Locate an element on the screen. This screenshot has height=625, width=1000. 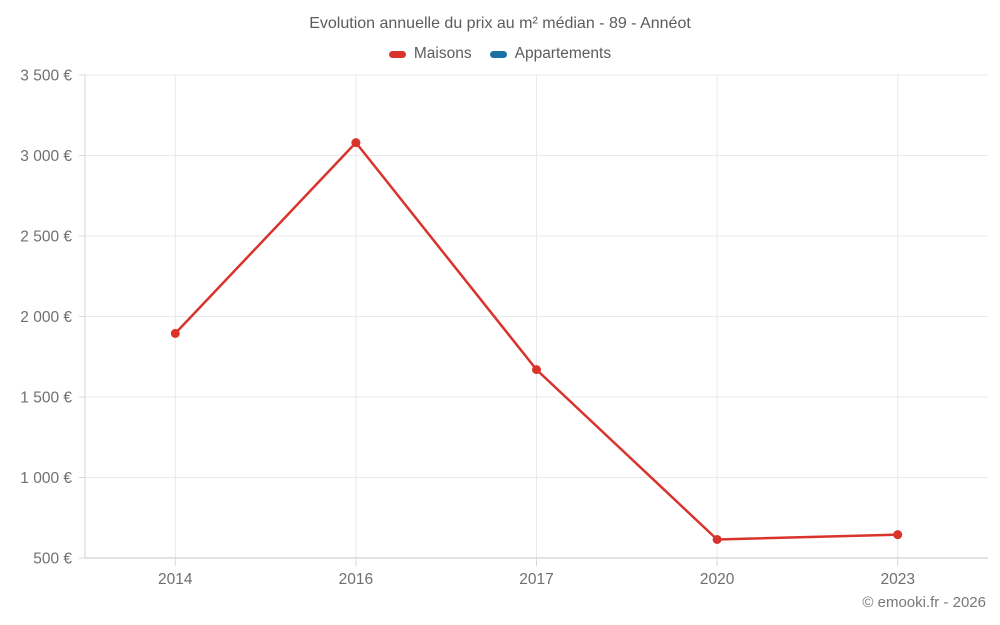
x-axis-tick-label: 2016 is located at coordinates (356, 579).